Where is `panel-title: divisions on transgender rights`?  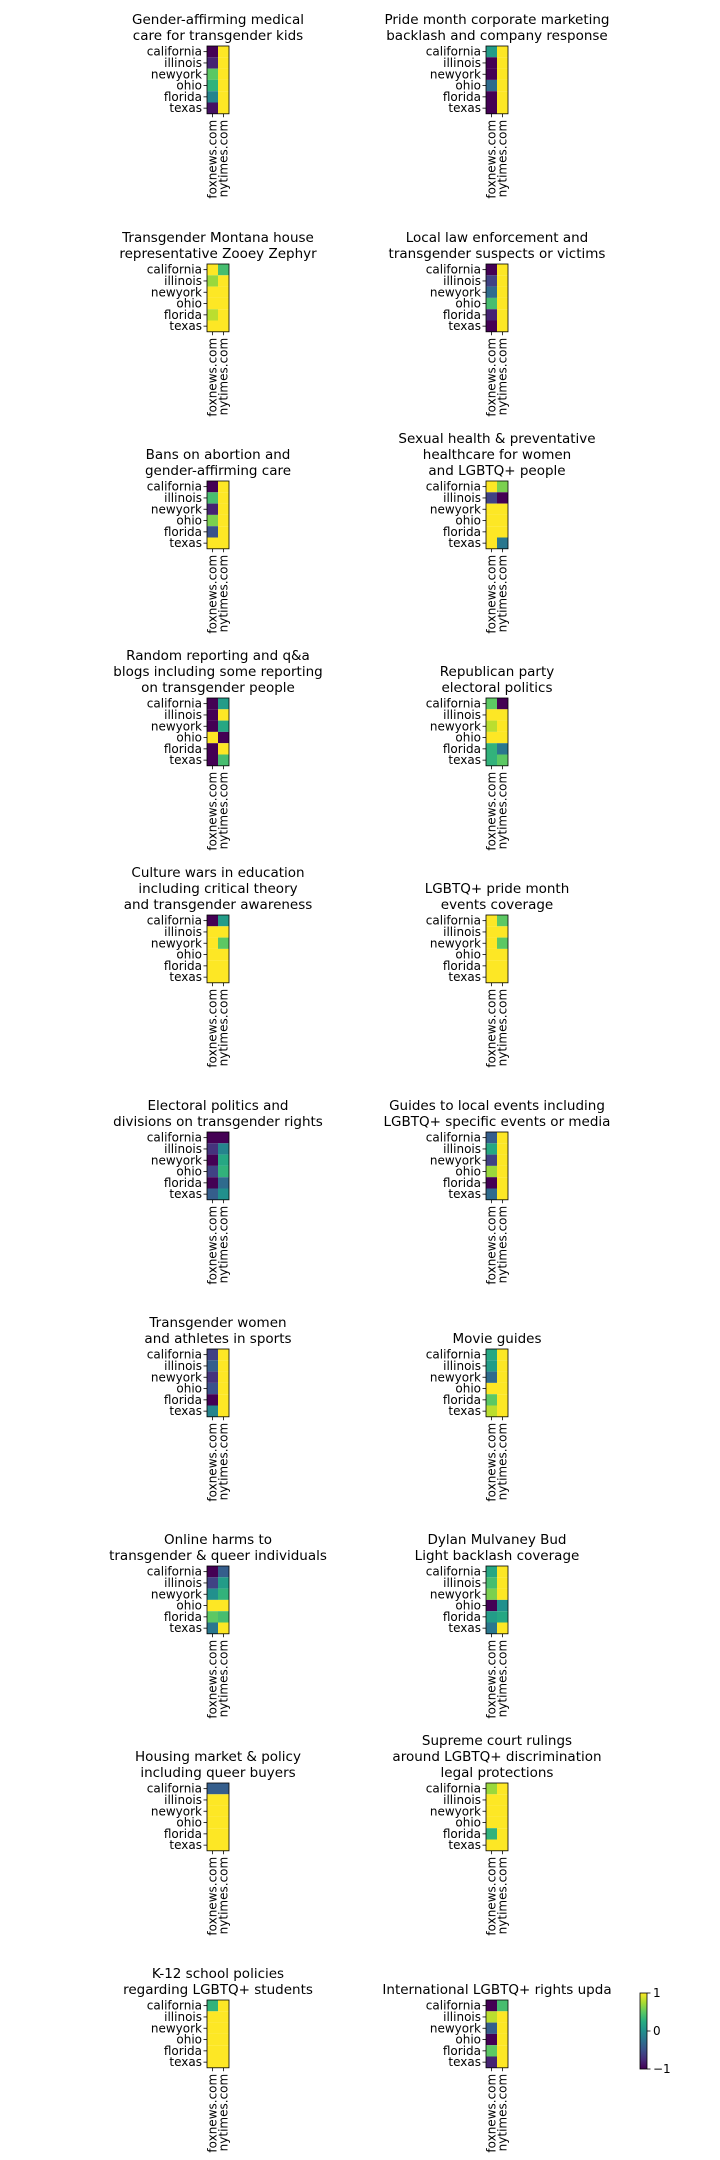
panel-title: divisions on transgender rights is located at coordinates (218, 1122).